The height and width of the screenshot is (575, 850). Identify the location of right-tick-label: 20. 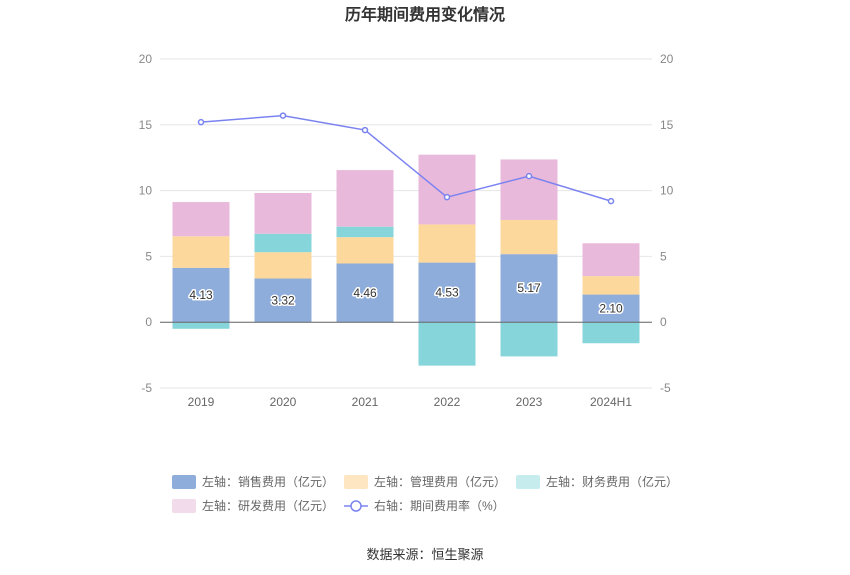
(667, 59).